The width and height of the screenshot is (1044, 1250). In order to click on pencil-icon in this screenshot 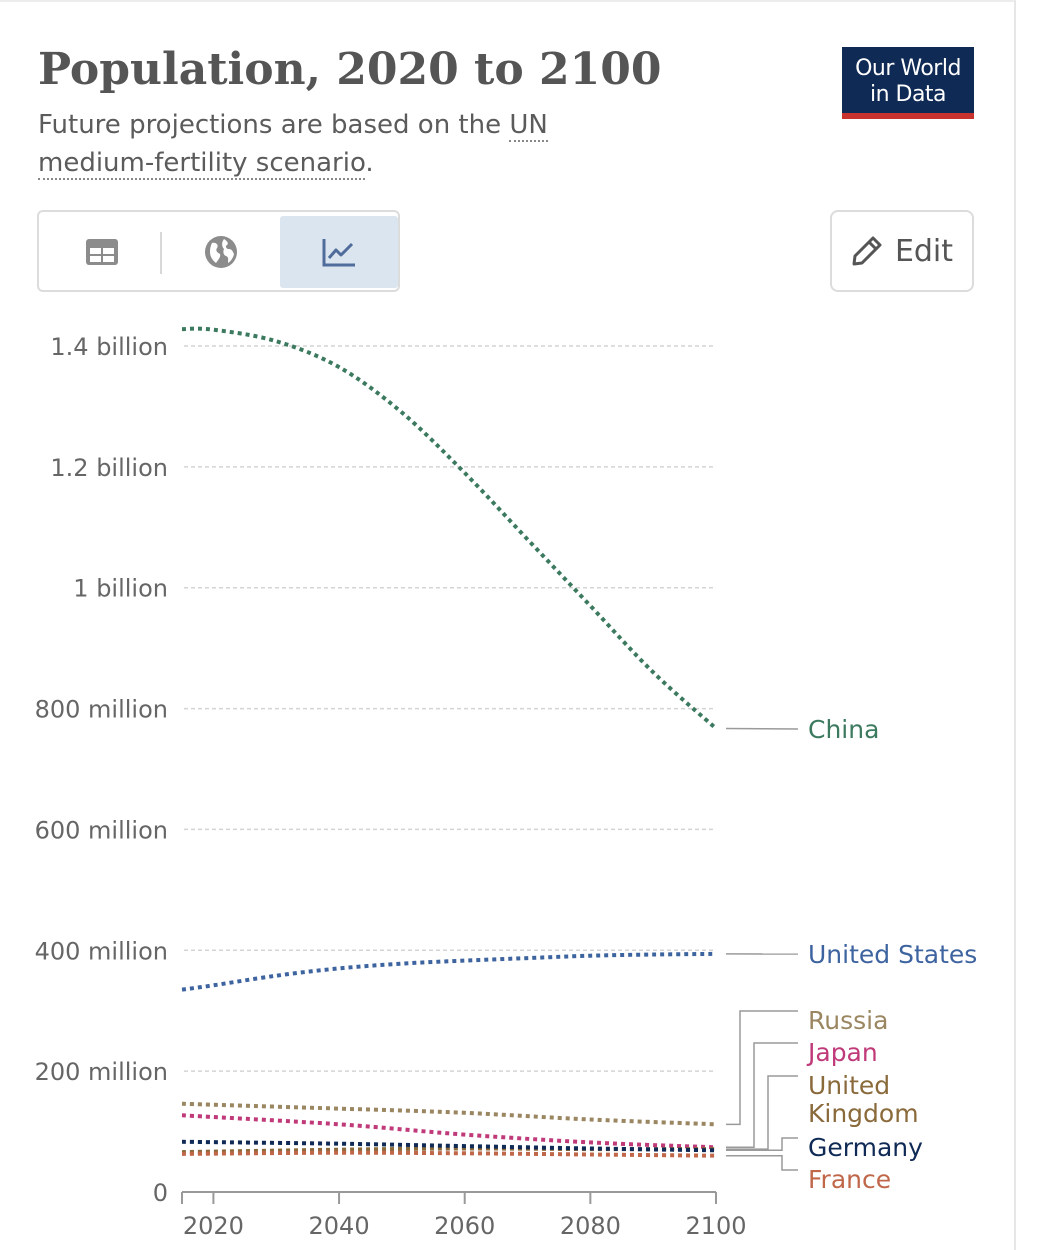, I will do `click(867, 251)`.